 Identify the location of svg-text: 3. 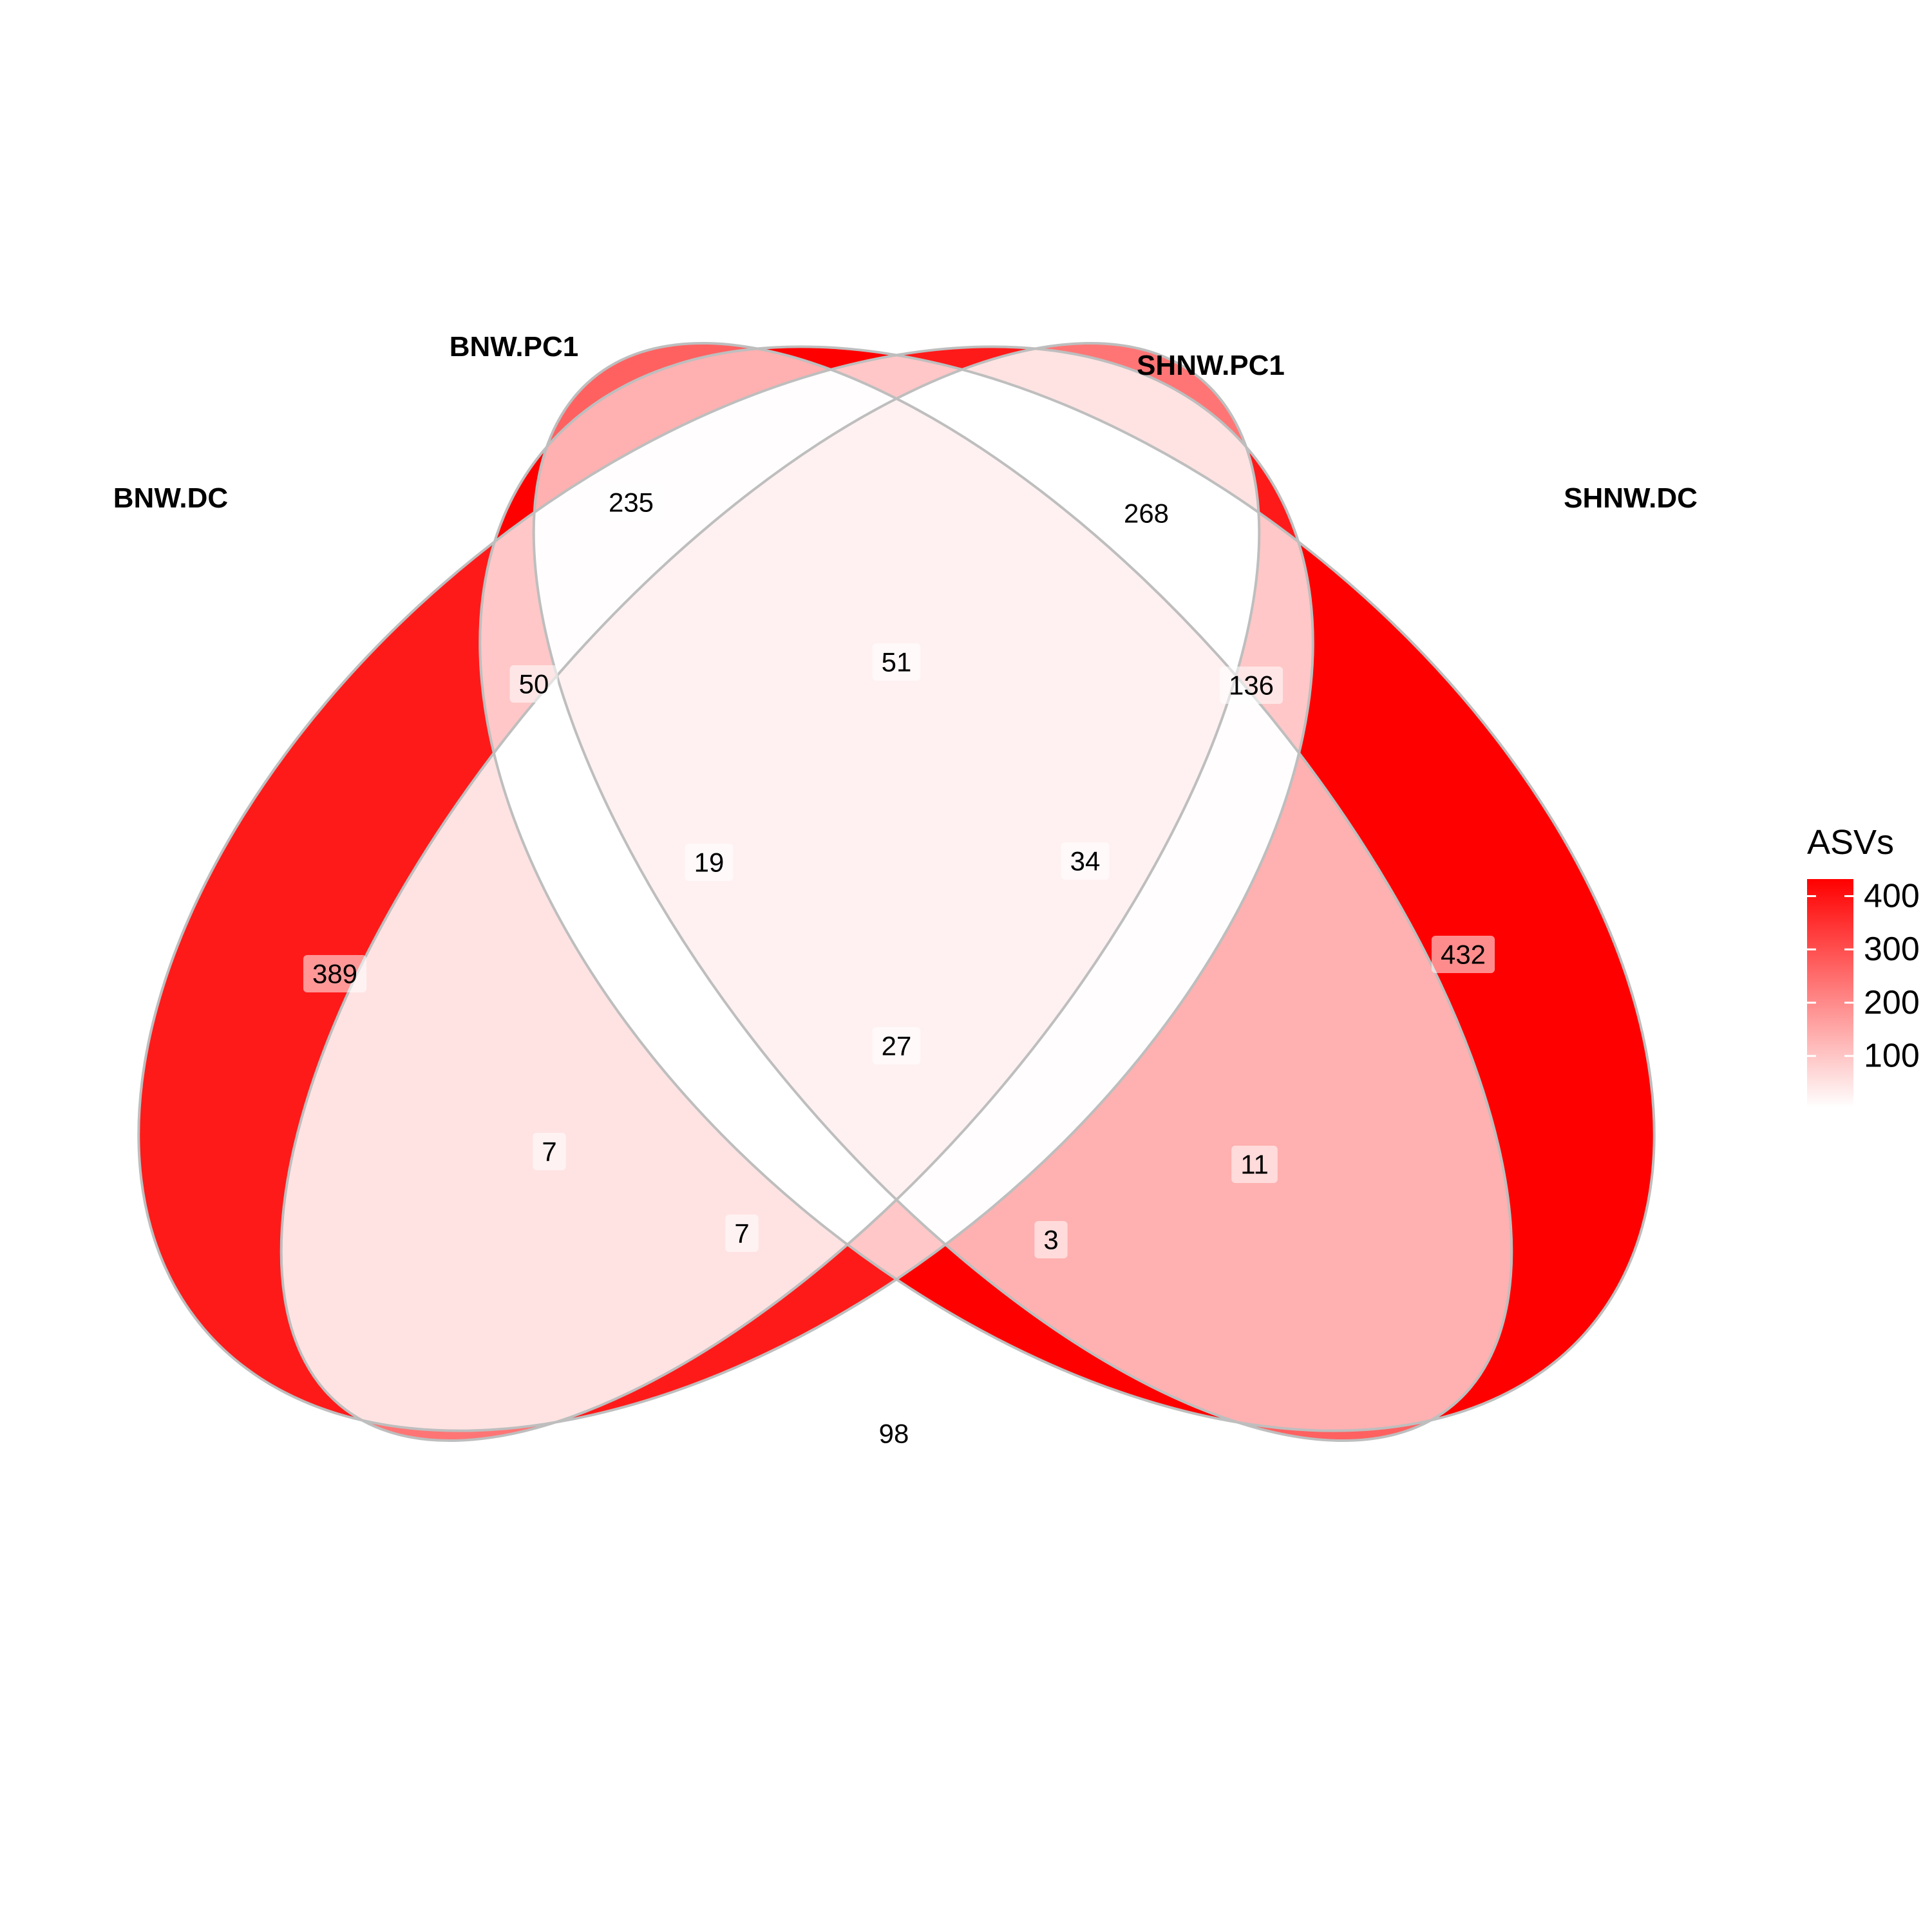
(1050, 1240).